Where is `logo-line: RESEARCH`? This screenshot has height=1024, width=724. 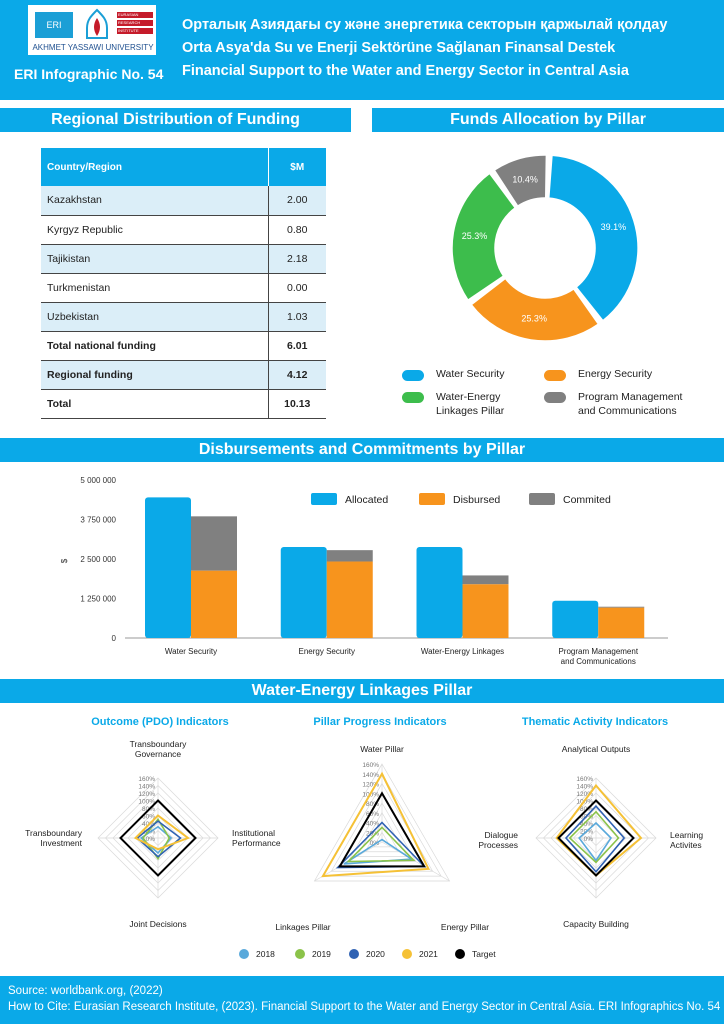
logo-line: RESEARCH is located at coordinates (135, 23).